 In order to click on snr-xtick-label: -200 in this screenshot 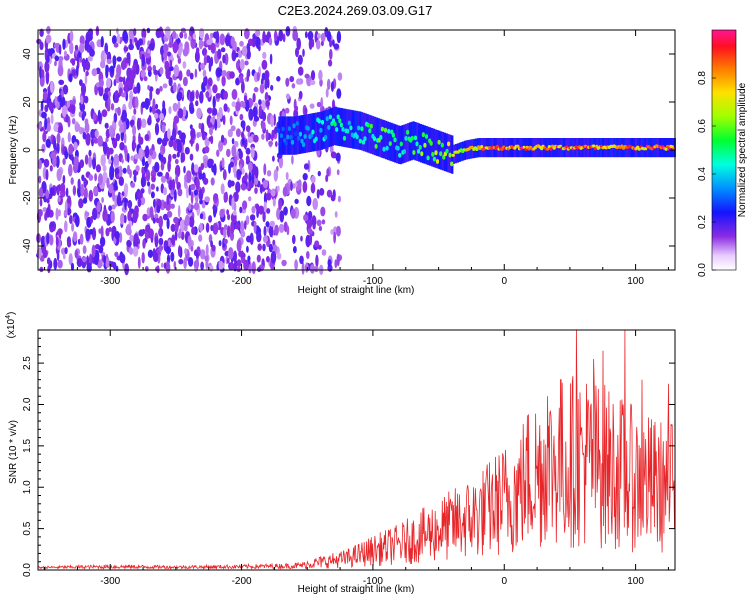, I will do `click(242, 581)`.